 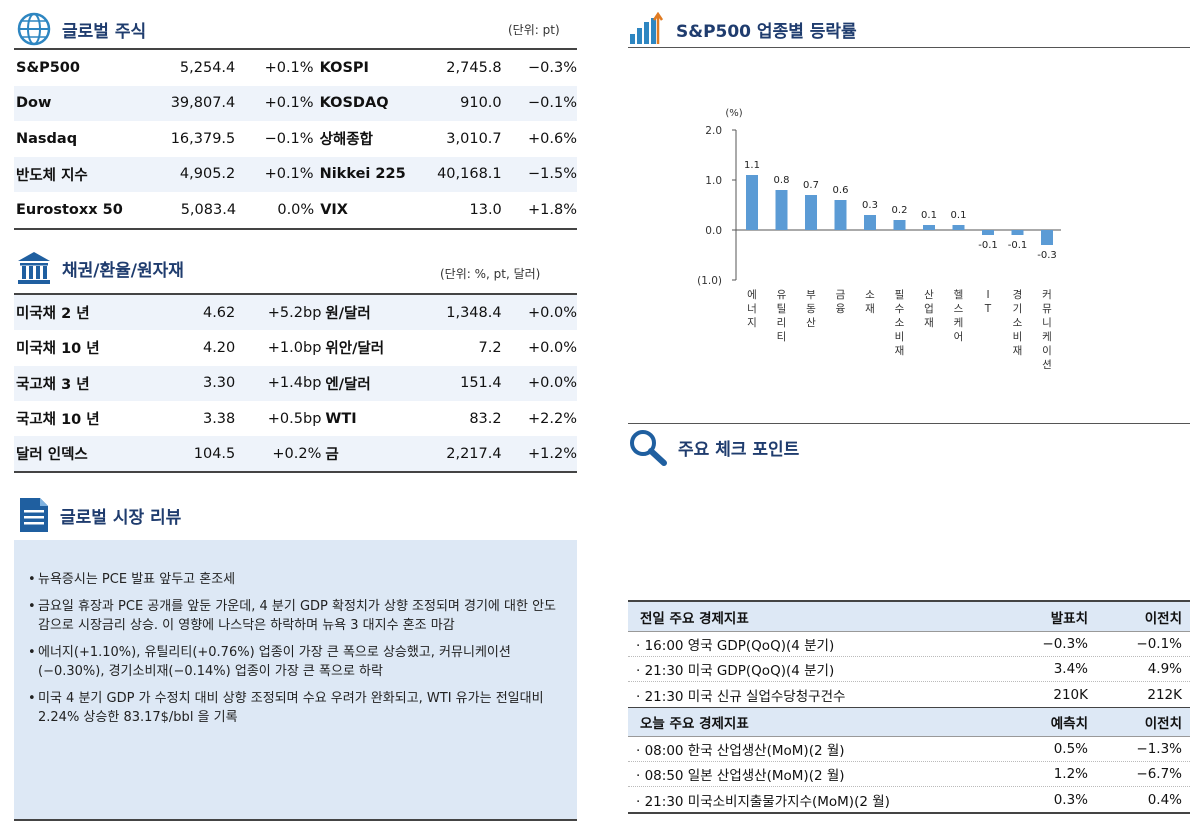 I want to click on instrument-value: 83.2, so click(x=485, y=418).